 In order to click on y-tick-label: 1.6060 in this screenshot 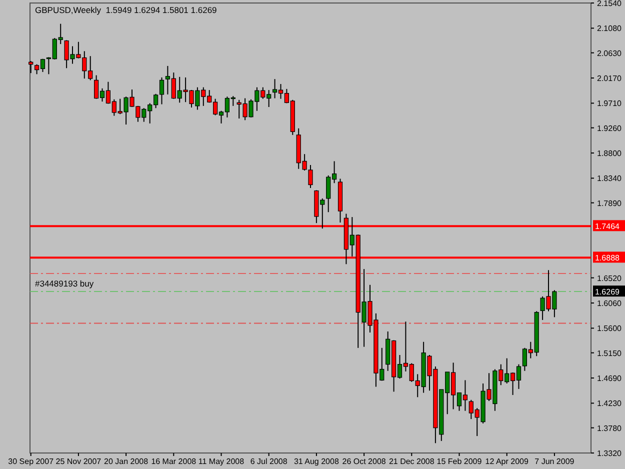, I will do `click(609, 303)`.